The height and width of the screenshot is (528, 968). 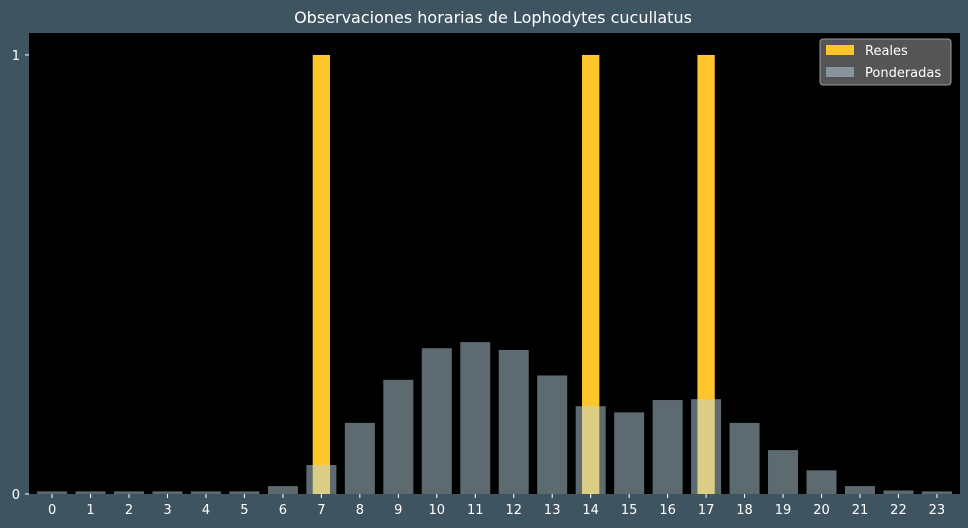 I want to click on y-tick-label-0: 0, so click(x=16, y=495).